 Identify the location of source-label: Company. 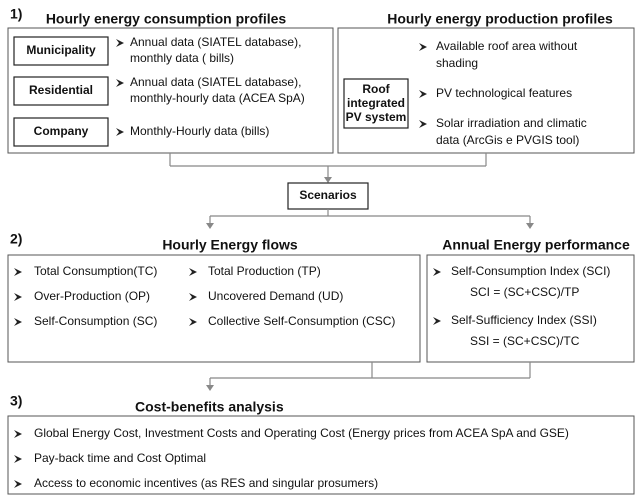
(61, 131).